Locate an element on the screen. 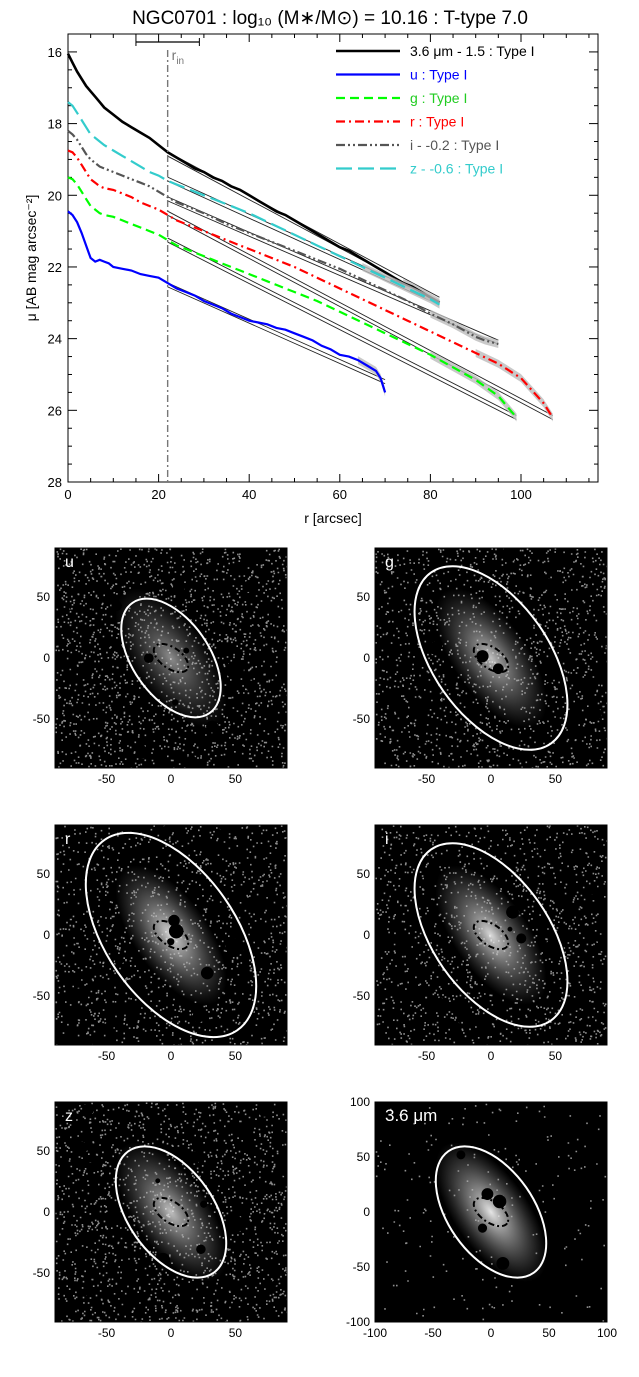  image-panel: 3.6 μm -100-100 -50 -50 0 0 50 50 100 100 is located at coordinates (481, 1217).